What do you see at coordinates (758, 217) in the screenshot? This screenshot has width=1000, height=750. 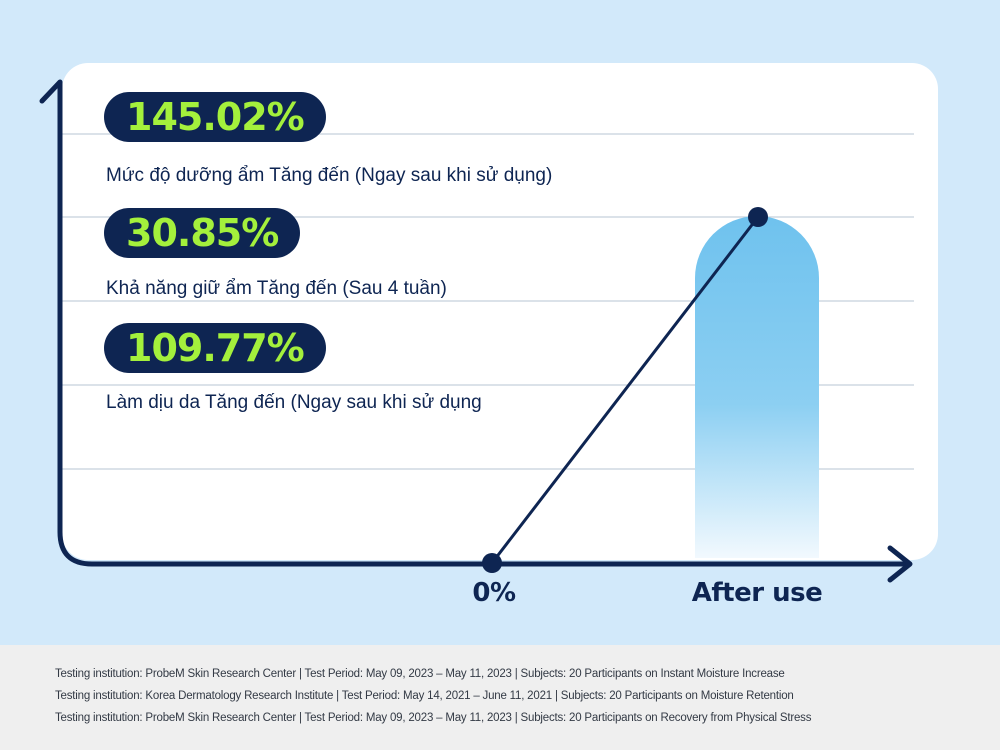 I see `data-point-after-use` at bounding box center [758, 217].